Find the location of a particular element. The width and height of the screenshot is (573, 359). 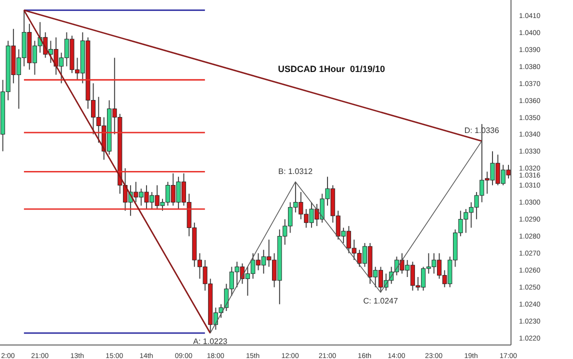

text: USDCAD 1Hour 01/19/10 is located at coordinates (332, 69).